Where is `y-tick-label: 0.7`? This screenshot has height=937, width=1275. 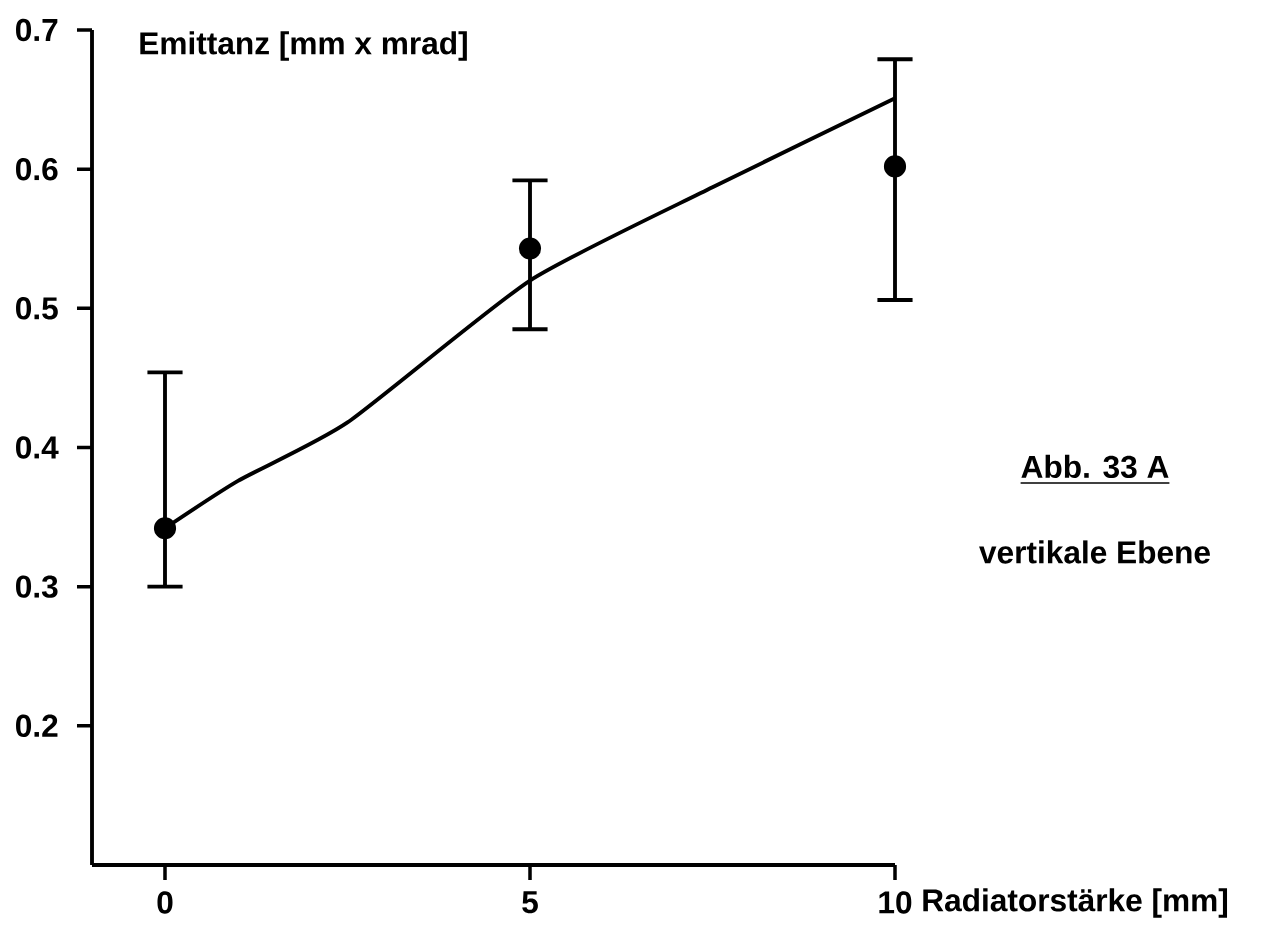 y-tick-label: 0.7 is located at coordinates (37, 30).